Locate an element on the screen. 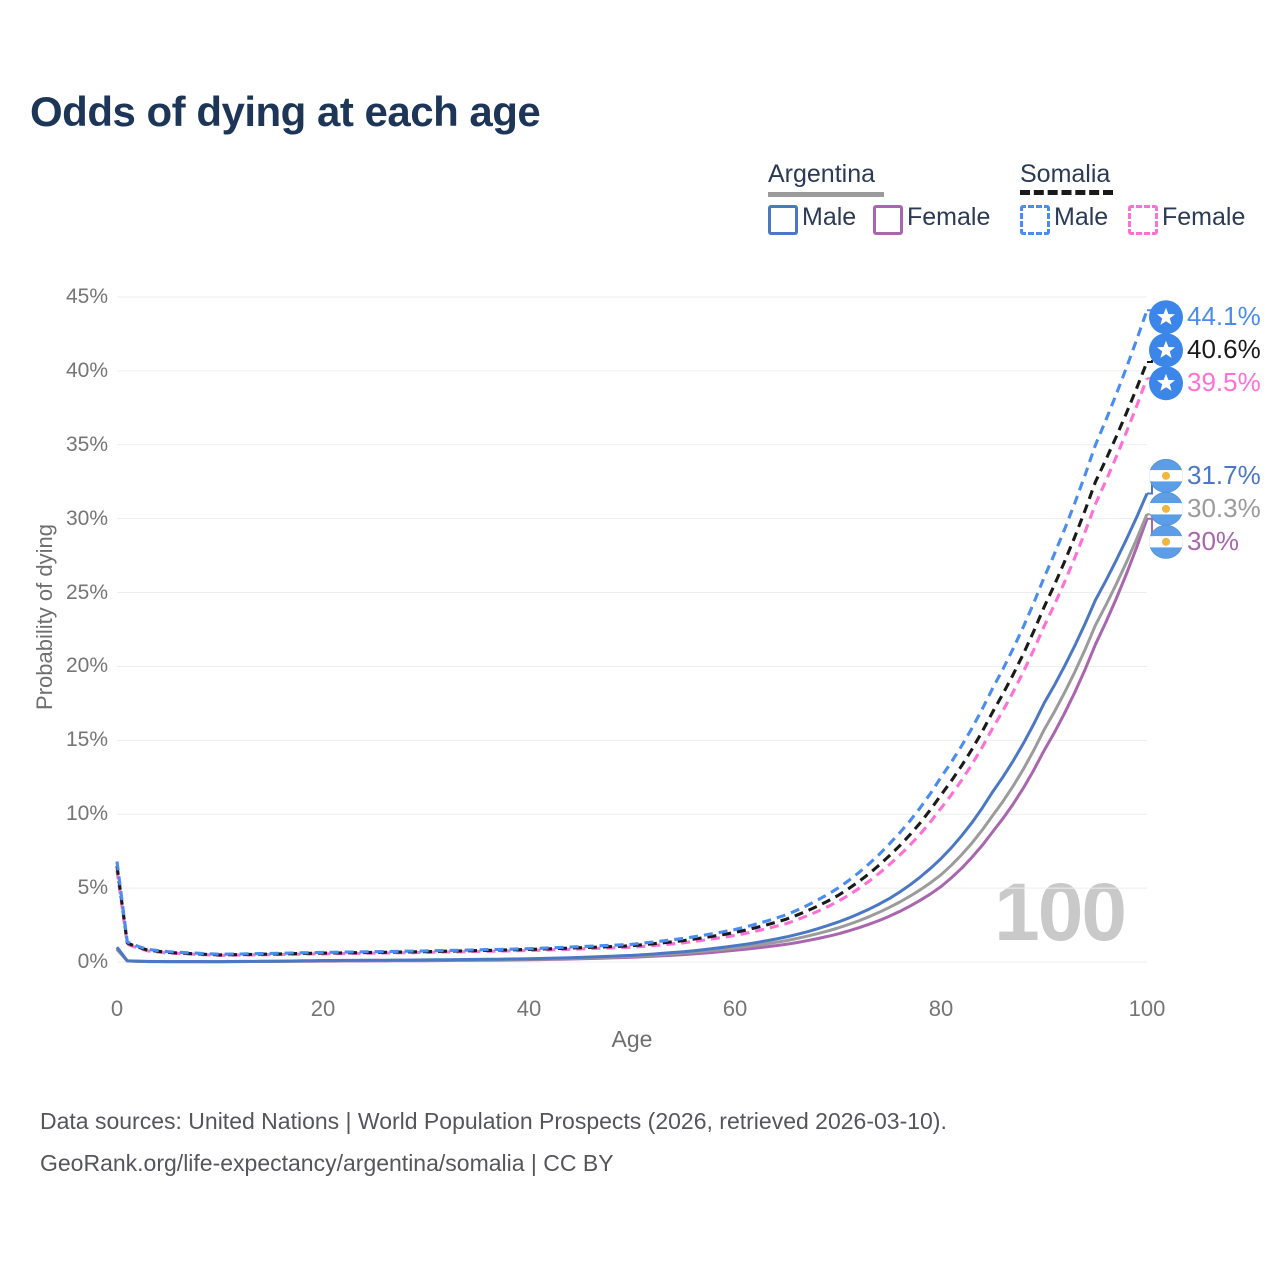 This screenshot has height=1280, width=1280. x-tick-label: 40 is located at coordinates (529, 1008).